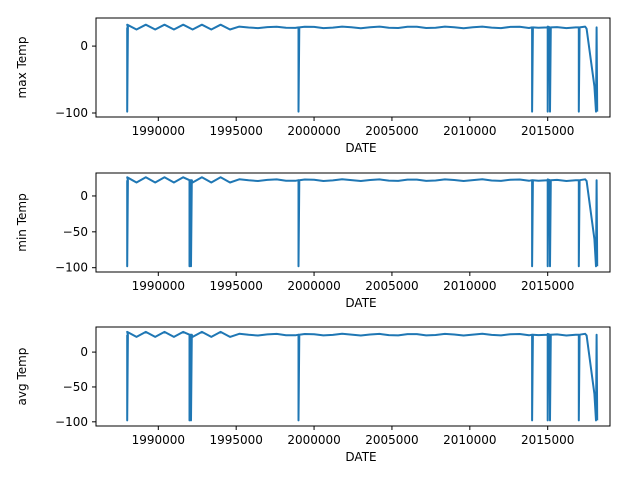 The height and width of the screenshot is (480, 640). What do you see at coordinates (71, 268) in the screenshot?
I see `y-tick-label-2-2: −100` at bounding box center [71, 268].